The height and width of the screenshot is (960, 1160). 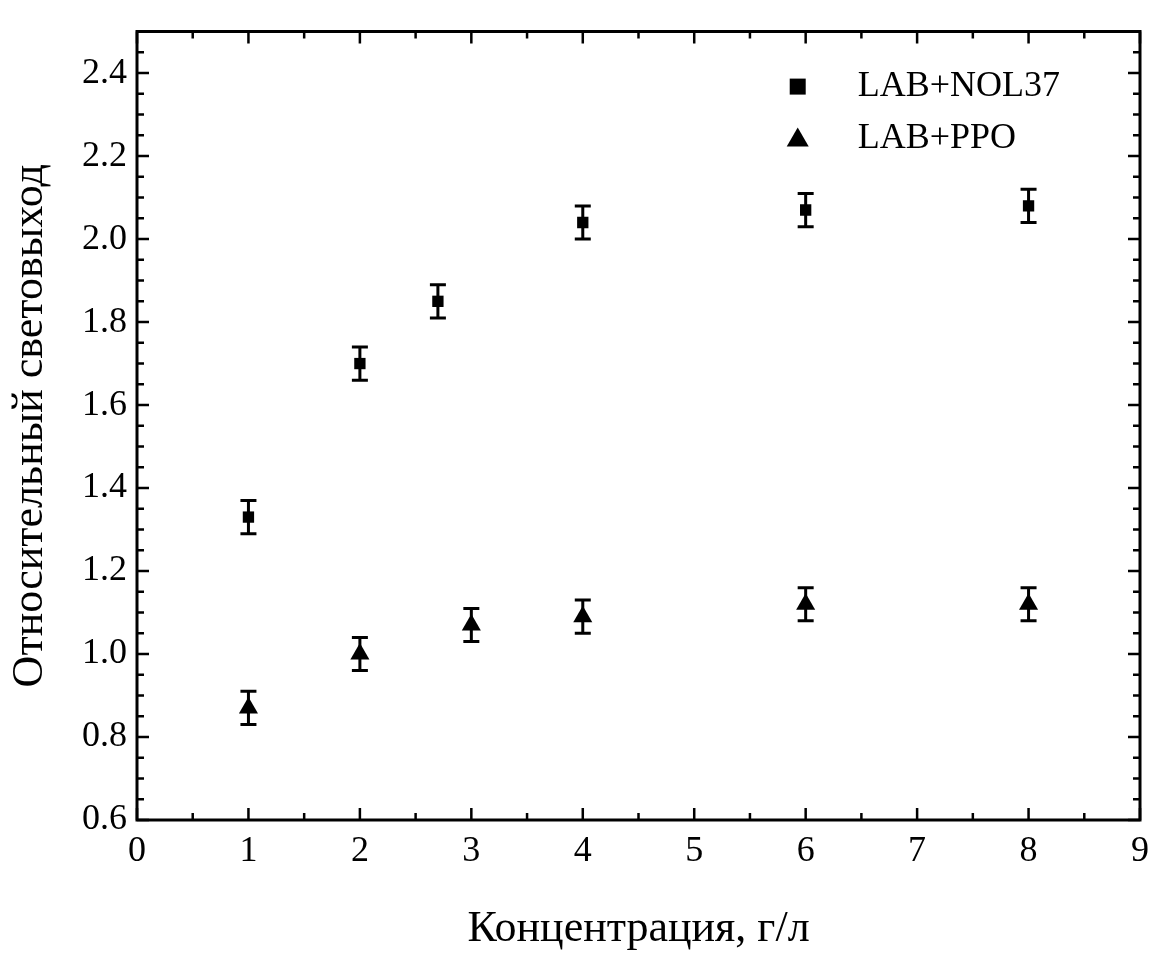 What do you see at coordinates (104, 70) in the screenshot?
I see `y-tick-label: 2.4` at bounding box center [104, 70].